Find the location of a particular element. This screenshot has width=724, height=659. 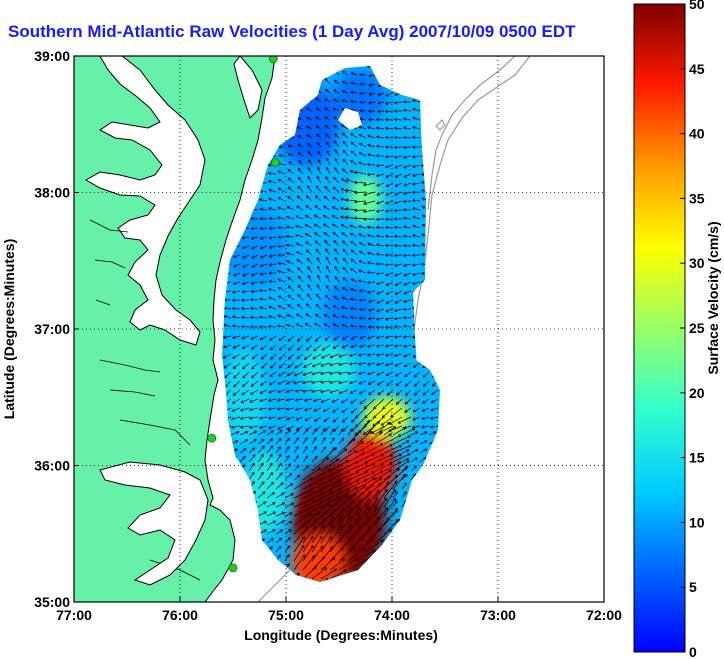

colorbar-tick-label: 0 is located at coordinates (693, 651).